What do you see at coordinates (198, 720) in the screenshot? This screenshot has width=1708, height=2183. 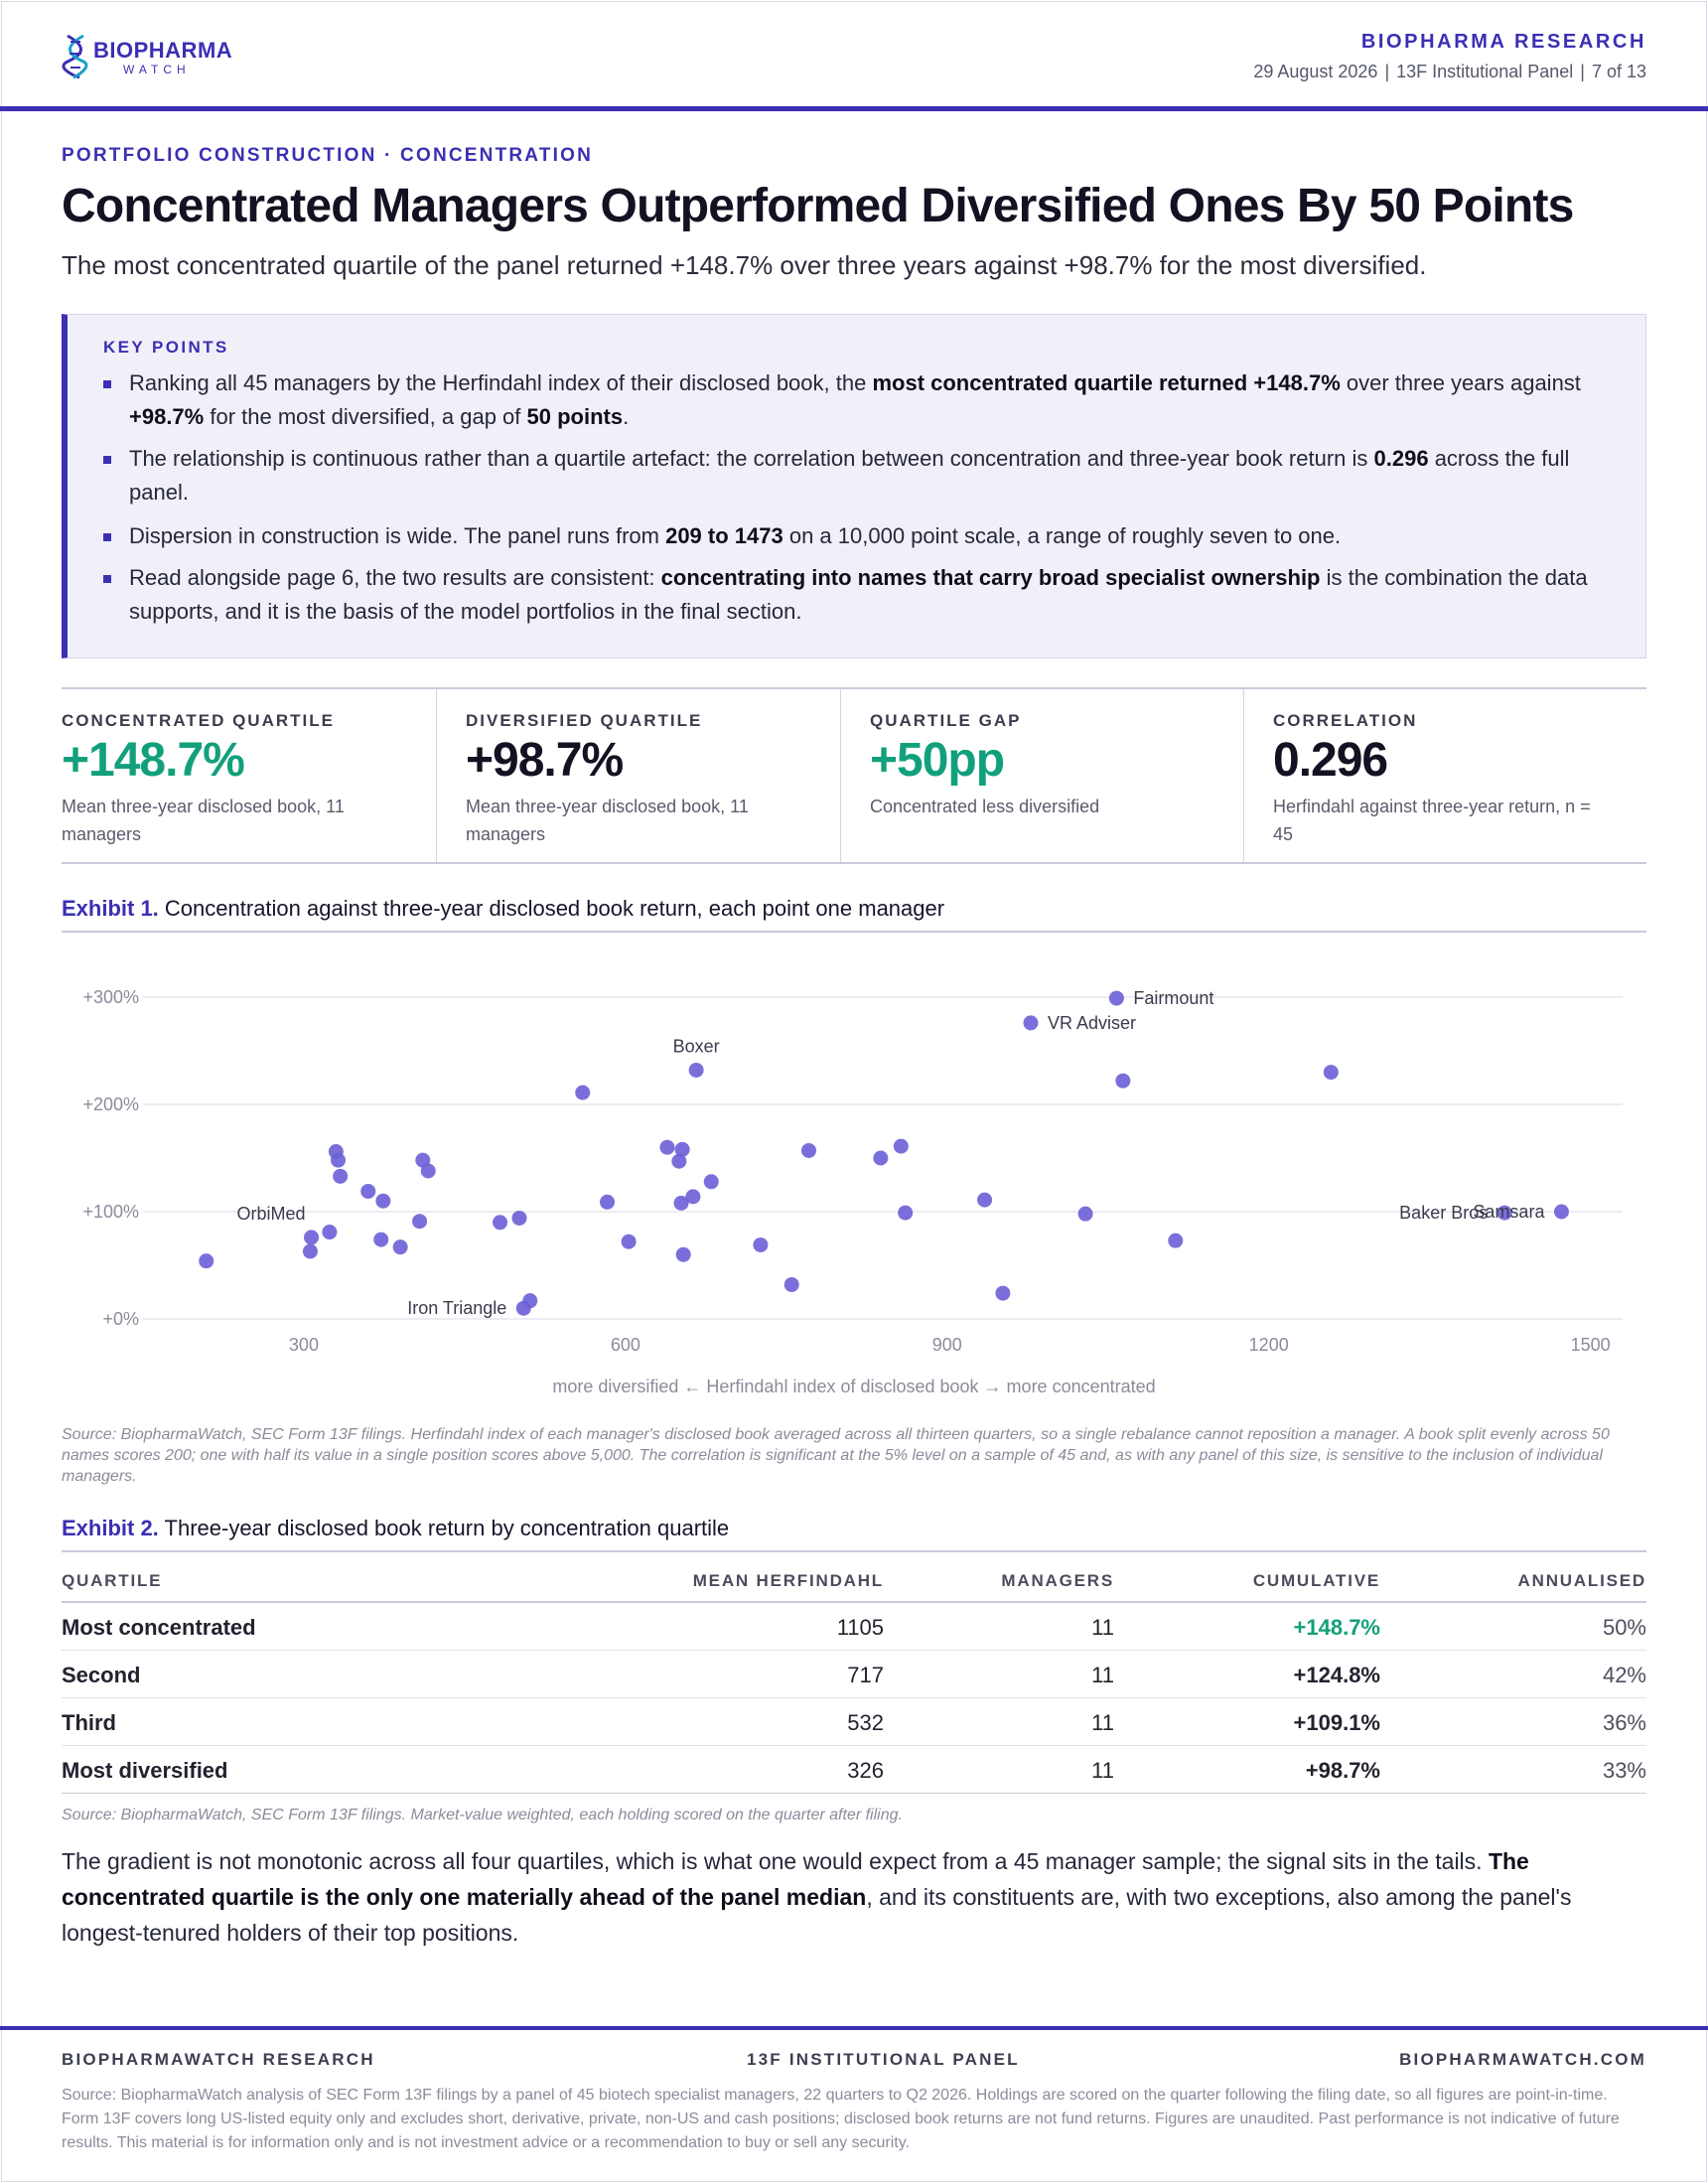 I see `kpi-label: CONCENTRATED QUARTILE` at bounding box center [198, 720].